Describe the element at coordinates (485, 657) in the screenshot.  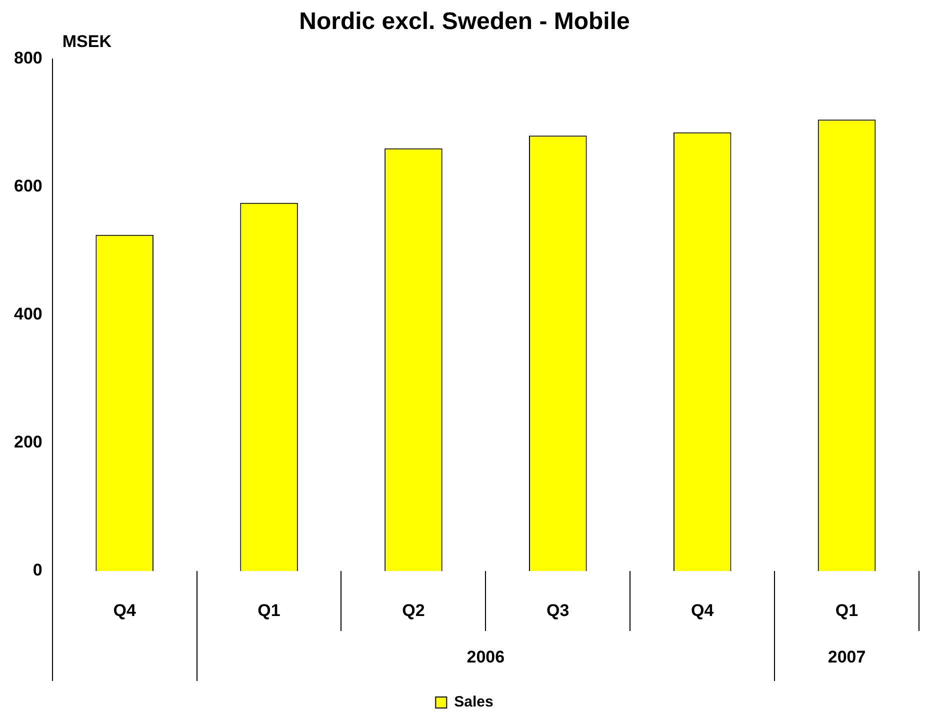
I see `text: 2006` at that location.